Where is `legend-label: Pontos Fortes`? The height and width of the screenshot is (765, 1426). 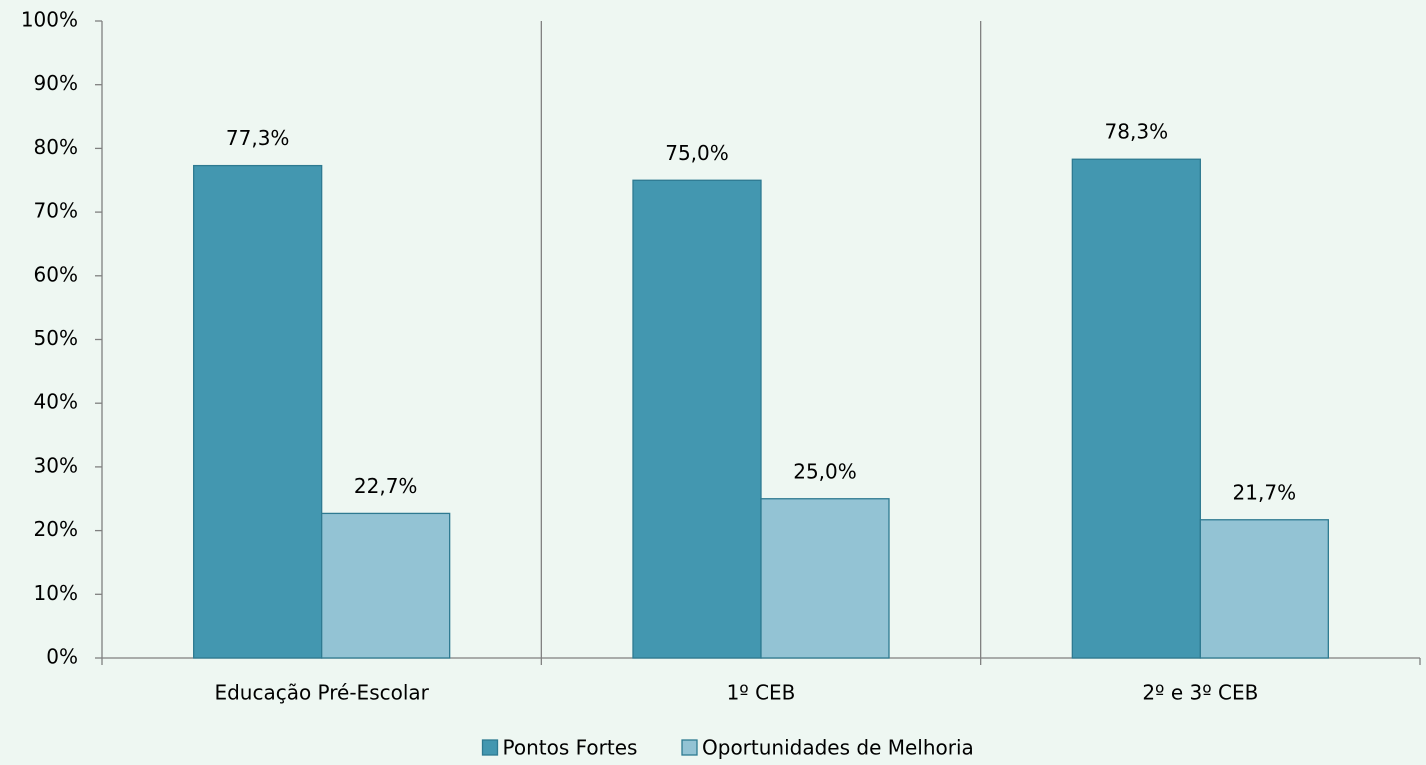 legend-label: Pontos Fortes is located at coordinates (570, 748).